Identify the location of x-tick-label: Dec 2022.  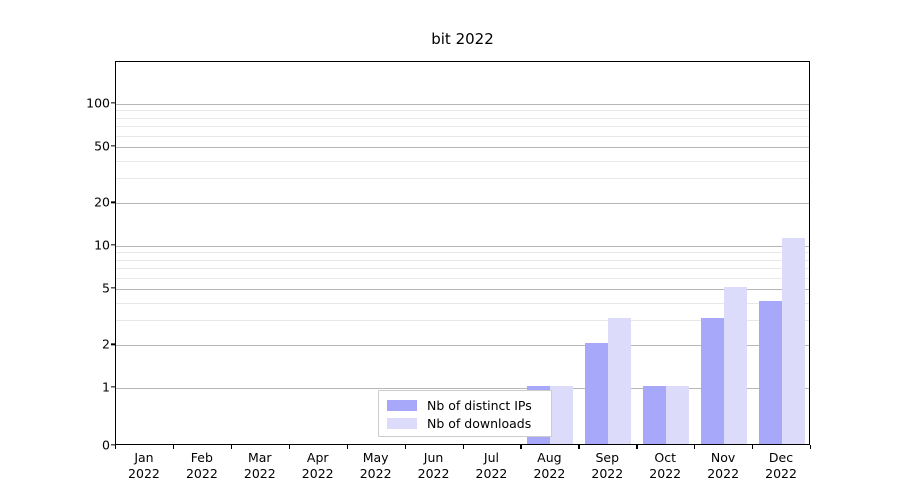
(781, 466).